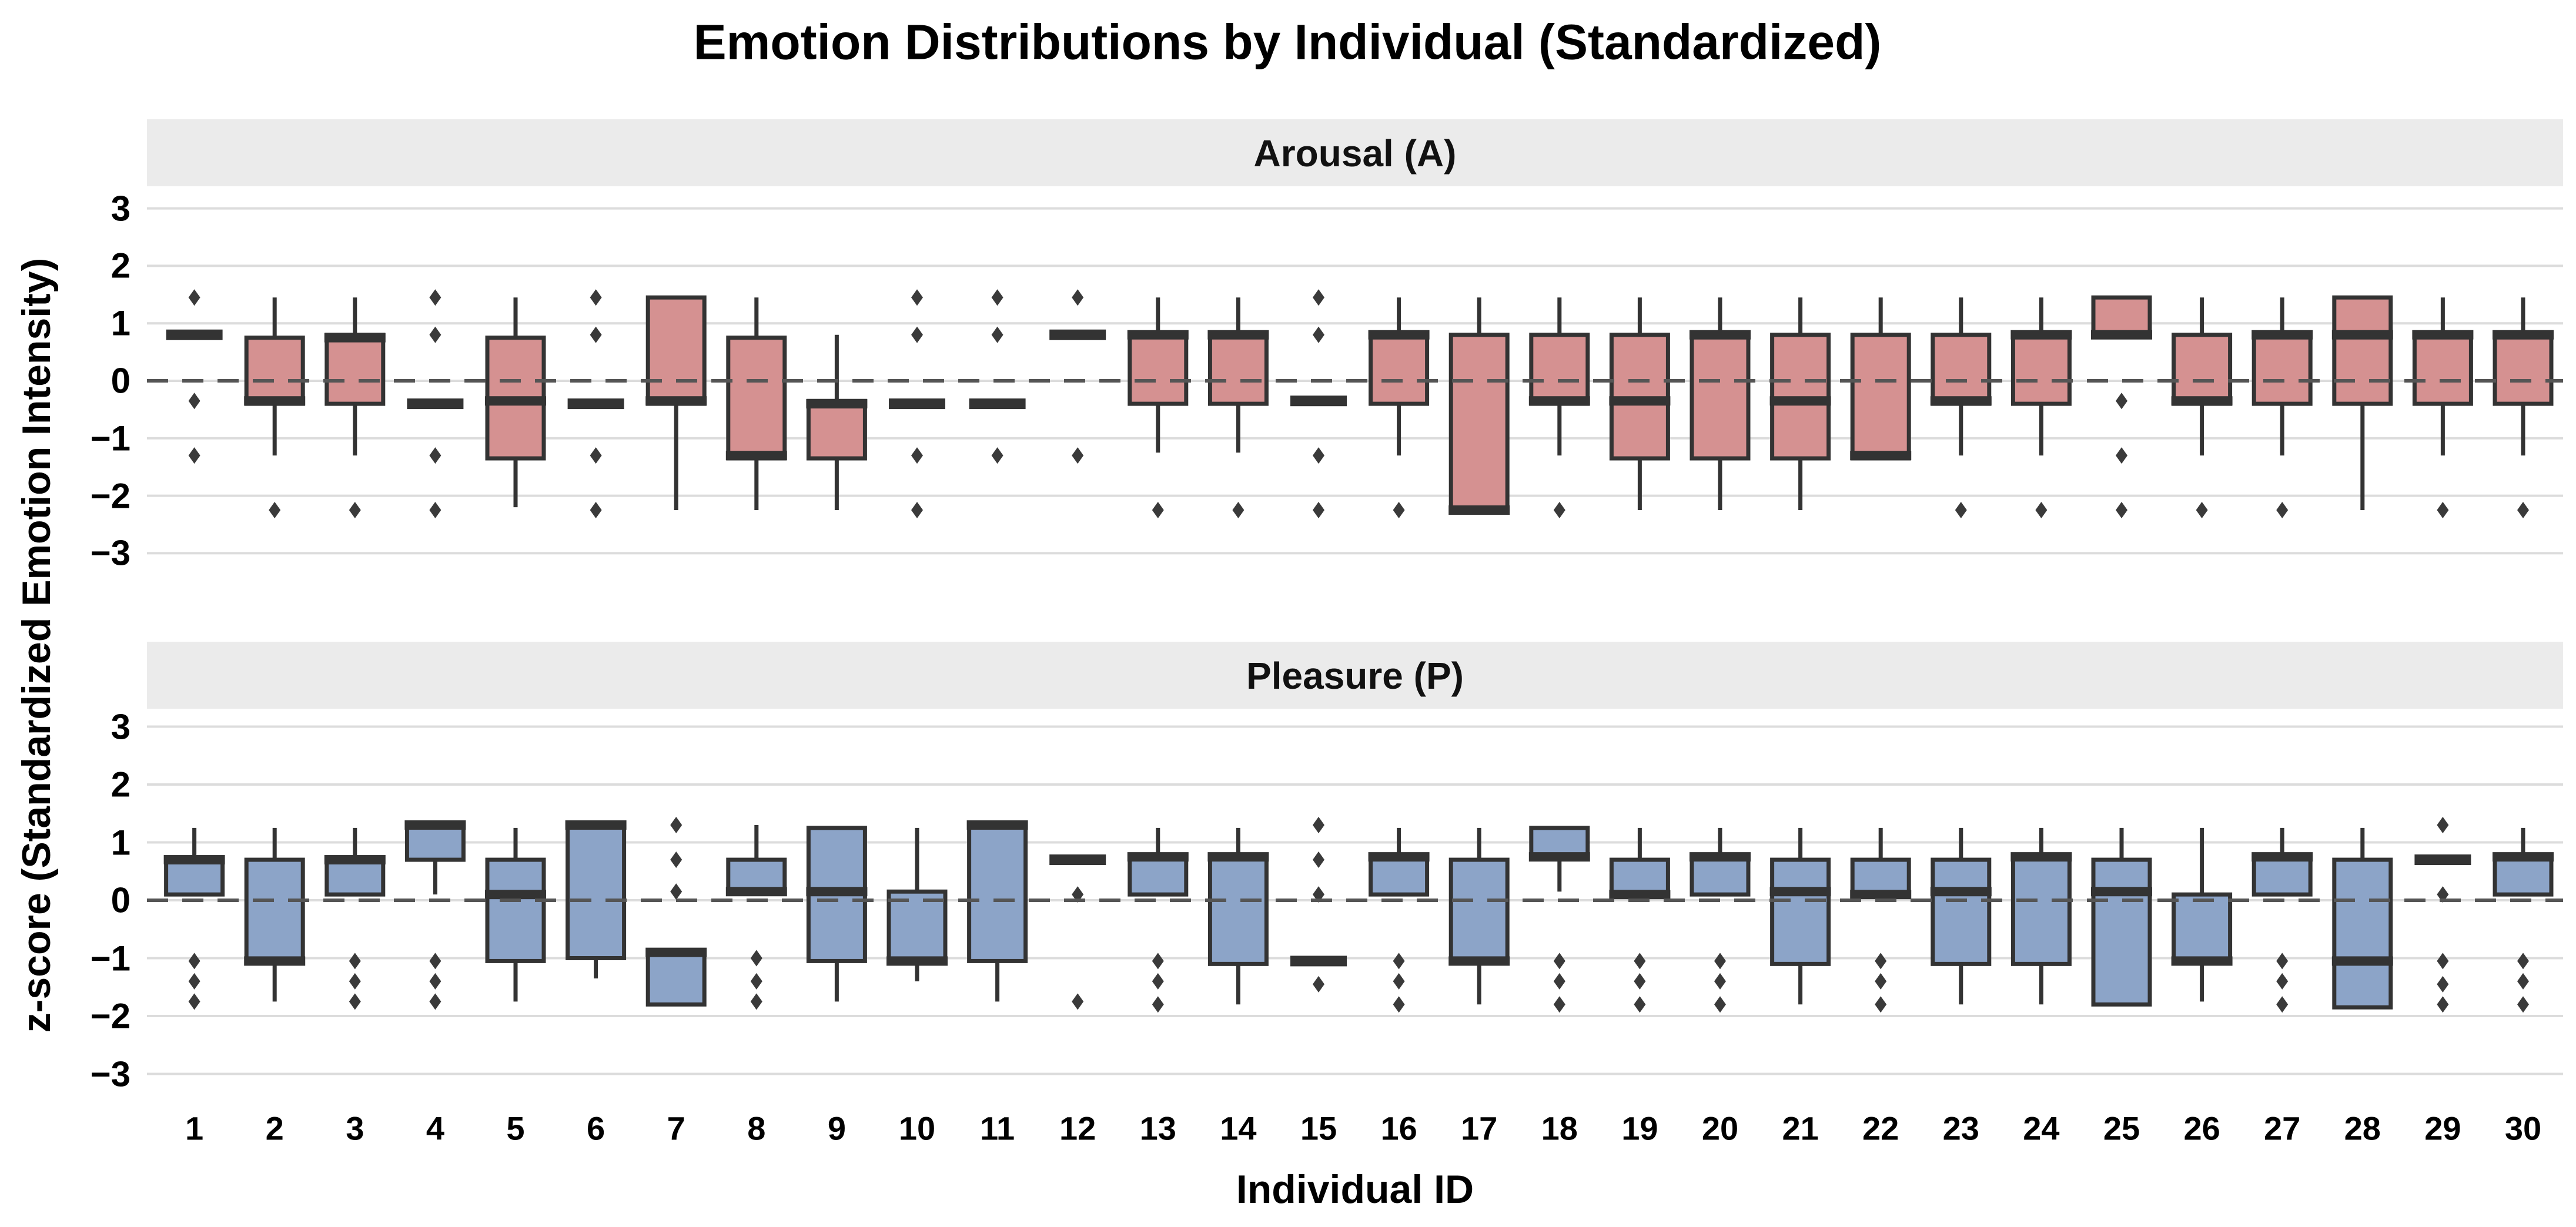 The height and width of the screenshot is (1227, 2576). What do you see at coordinates (1559, 1128) in the screenshot?
I see `x-tick-label: 18` at bounding box center [1559, 1128].